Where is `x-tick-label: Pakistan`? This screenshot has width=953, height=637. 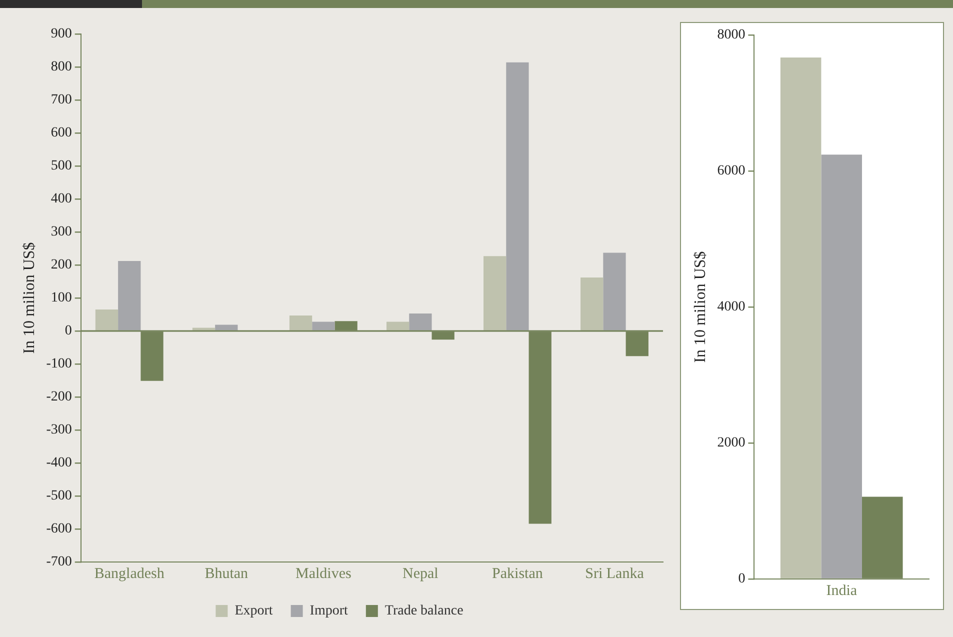 x-tick-label: Pakistan is located at coordinates (518, 574).